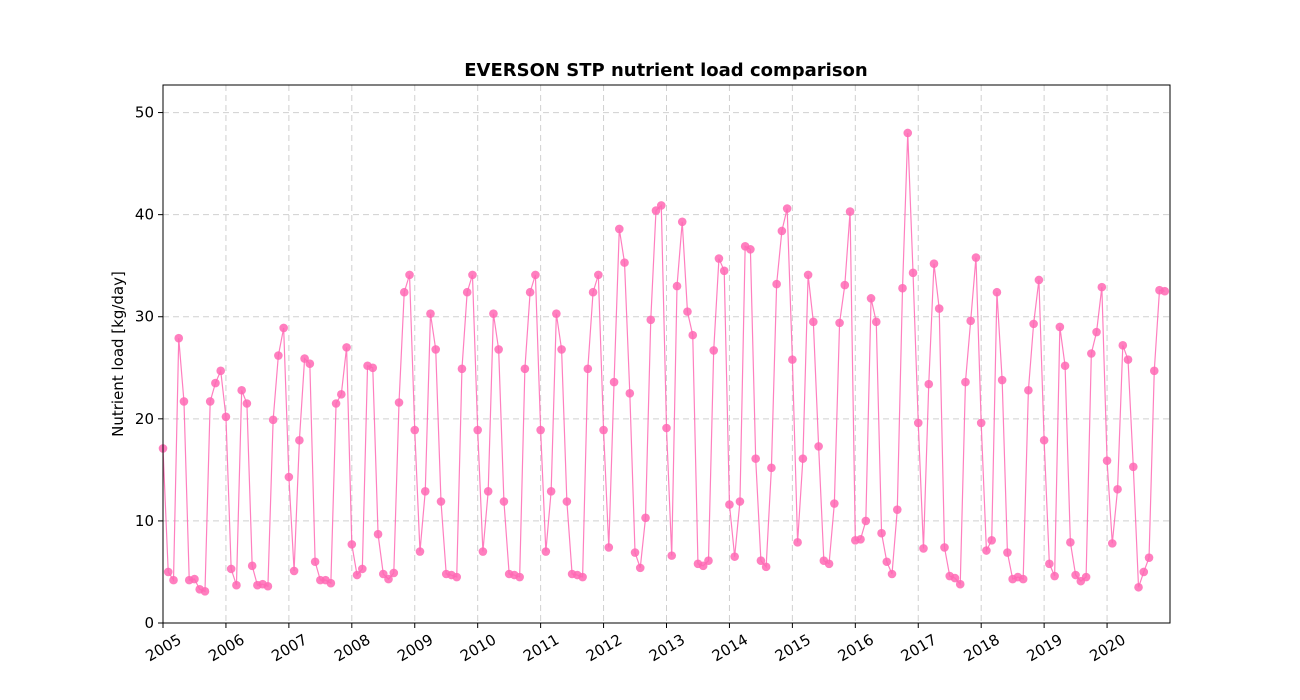 Image resolution: width=1300 pixels, height=700 pixels. I want to click on y-tick-label: 30, so click(144, 317).